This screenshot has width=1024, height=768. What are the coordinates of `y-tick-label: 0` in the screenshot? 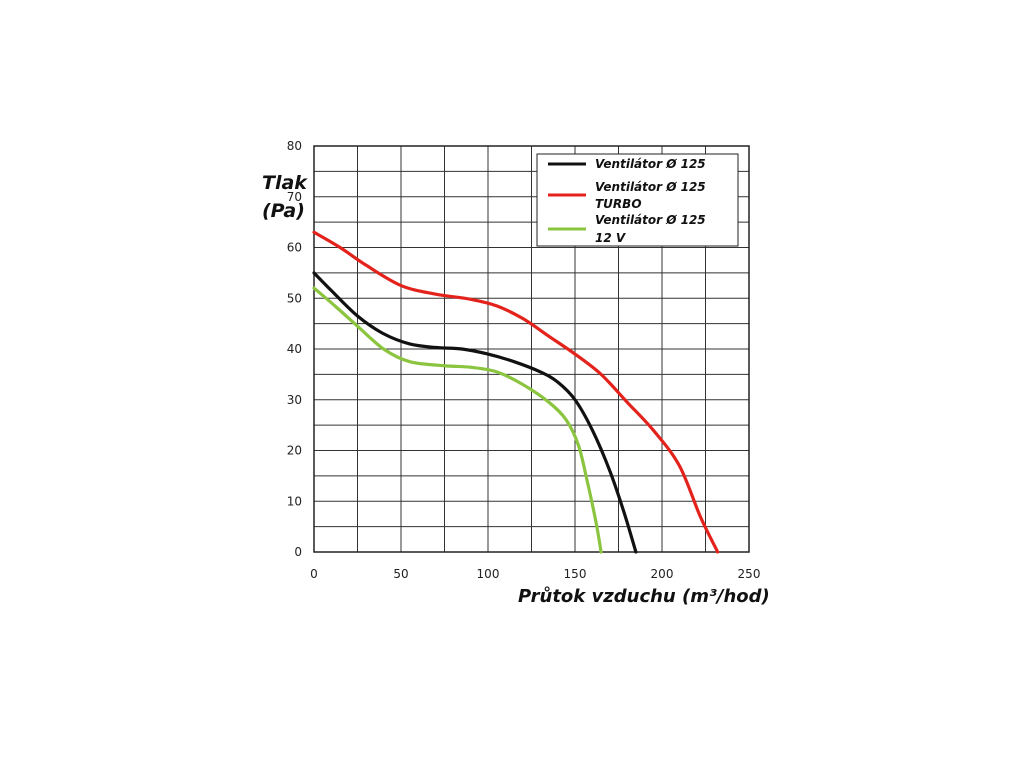 It's located at (298, 552).